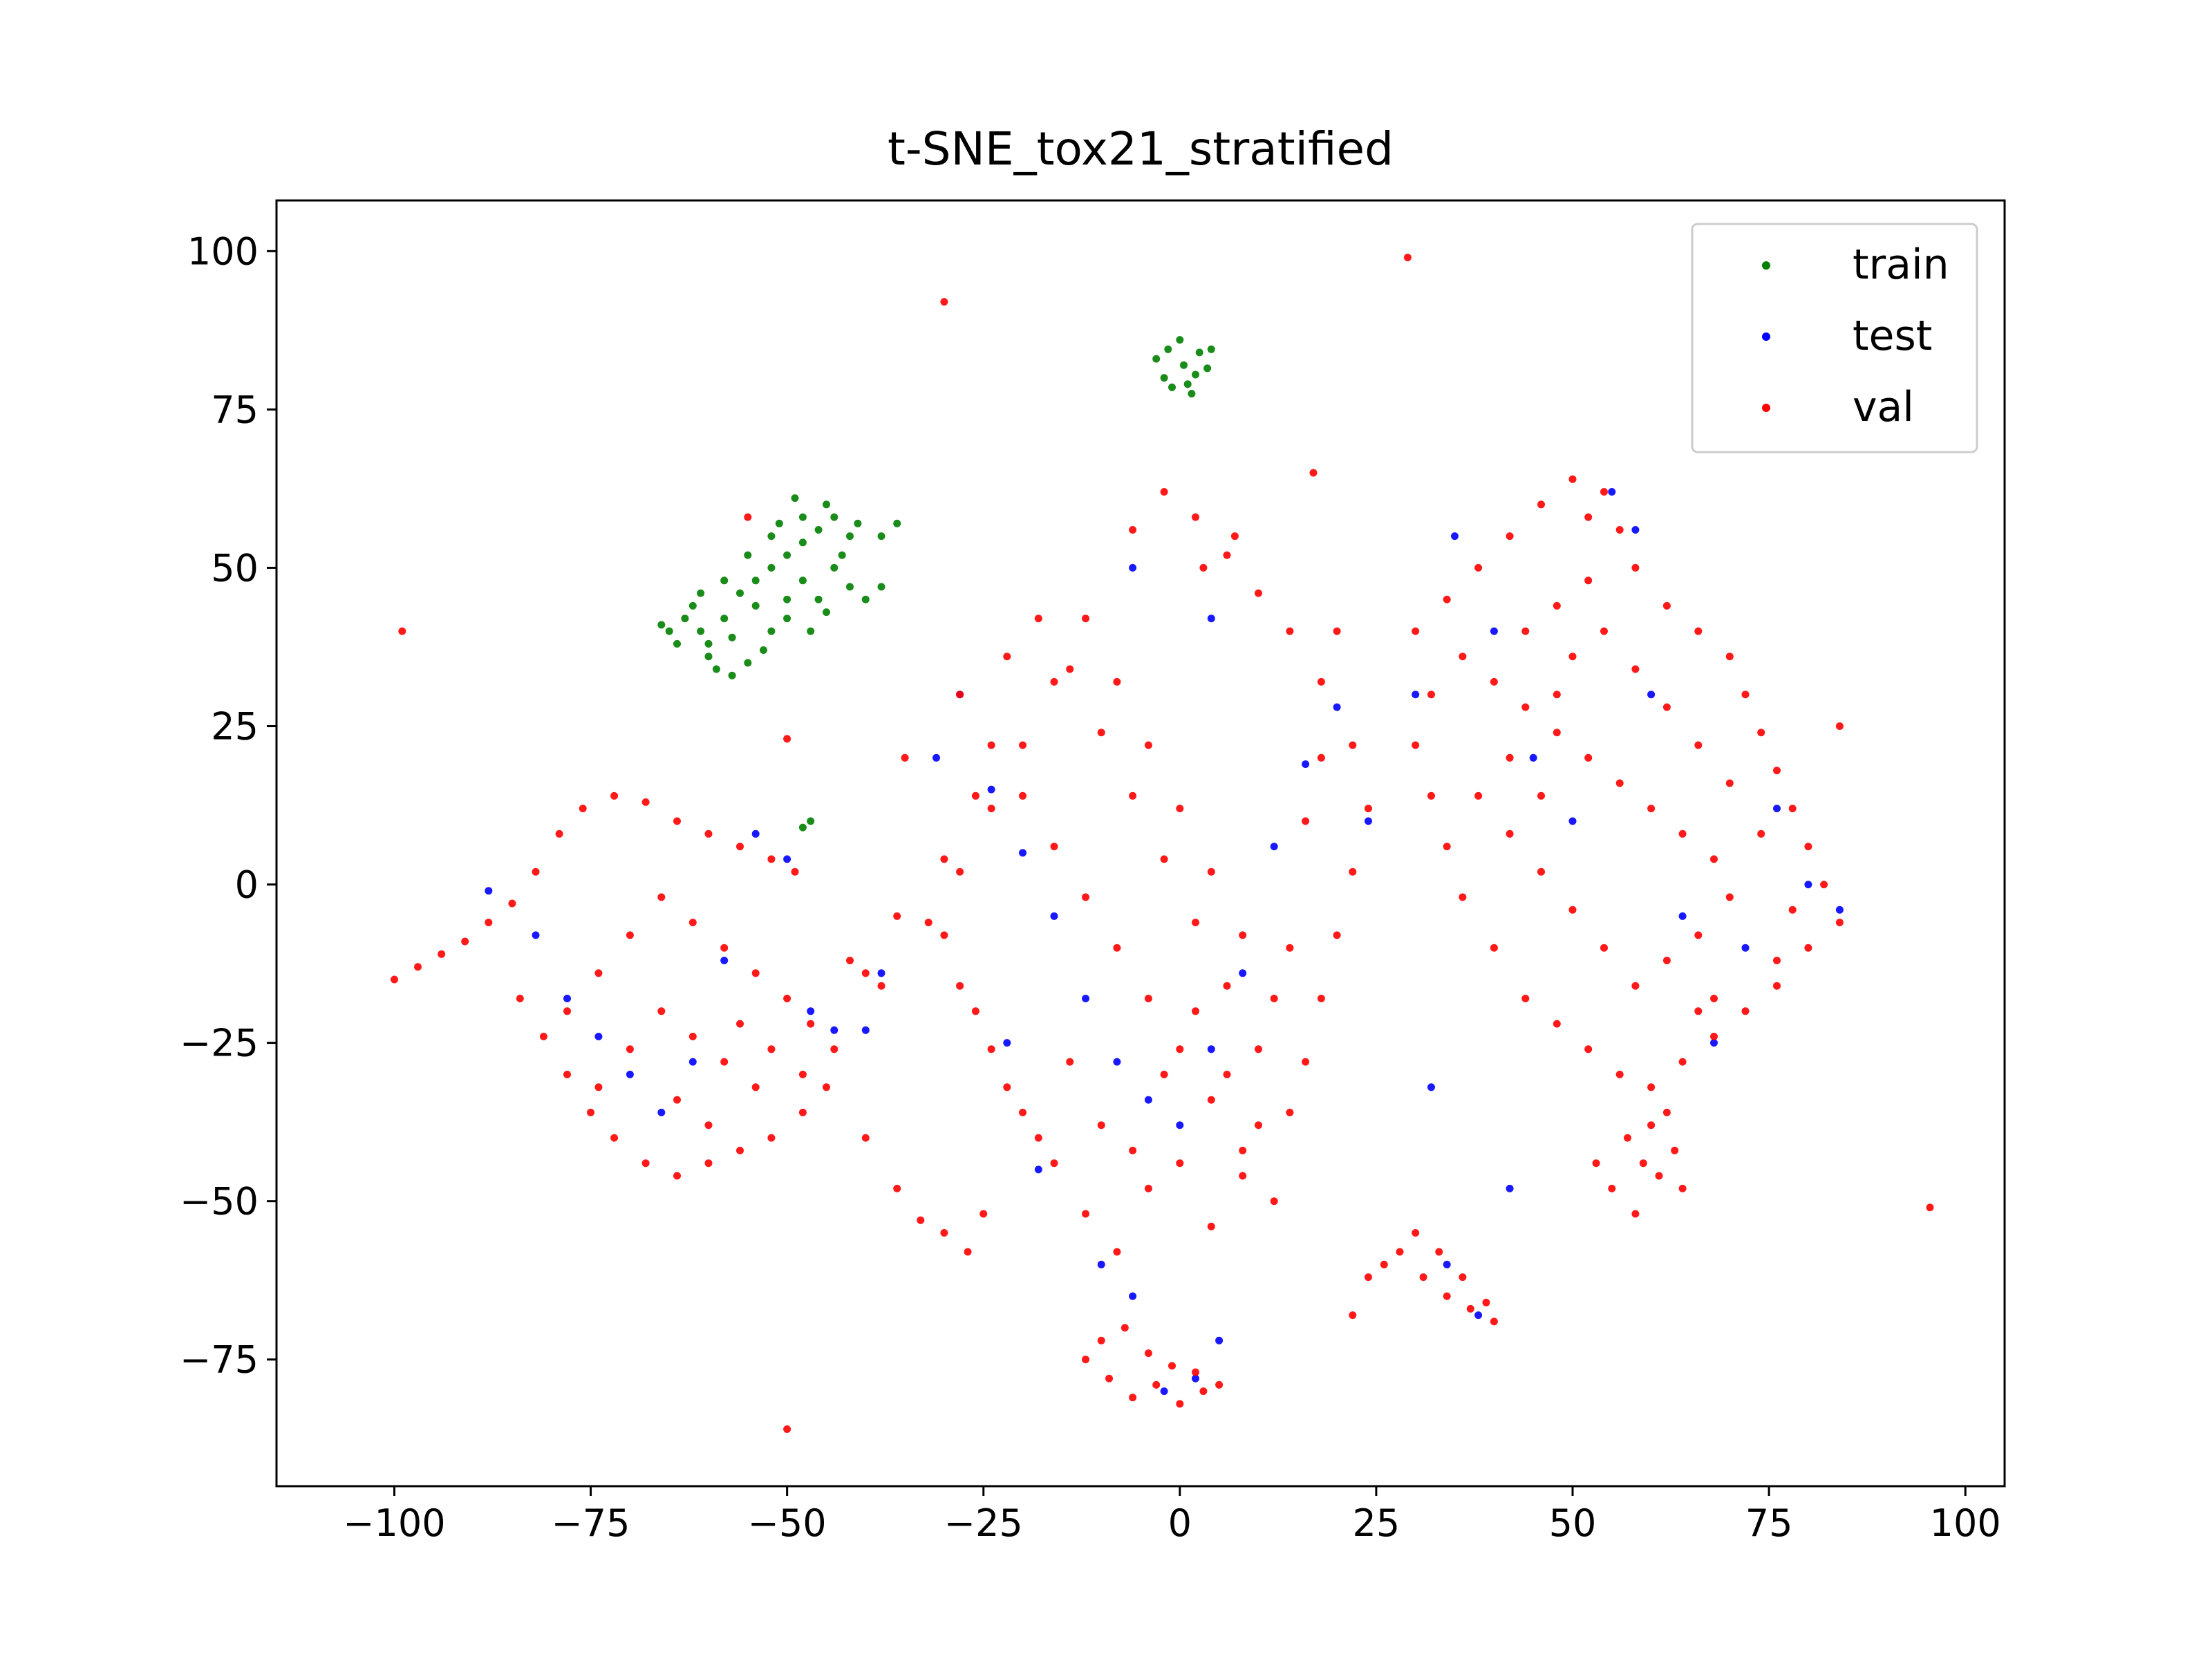 The width and height of the screenshot is (2212, 1659). I want to click on chart-title: t-SNE_tox21_stratified, so click(1141, 149).